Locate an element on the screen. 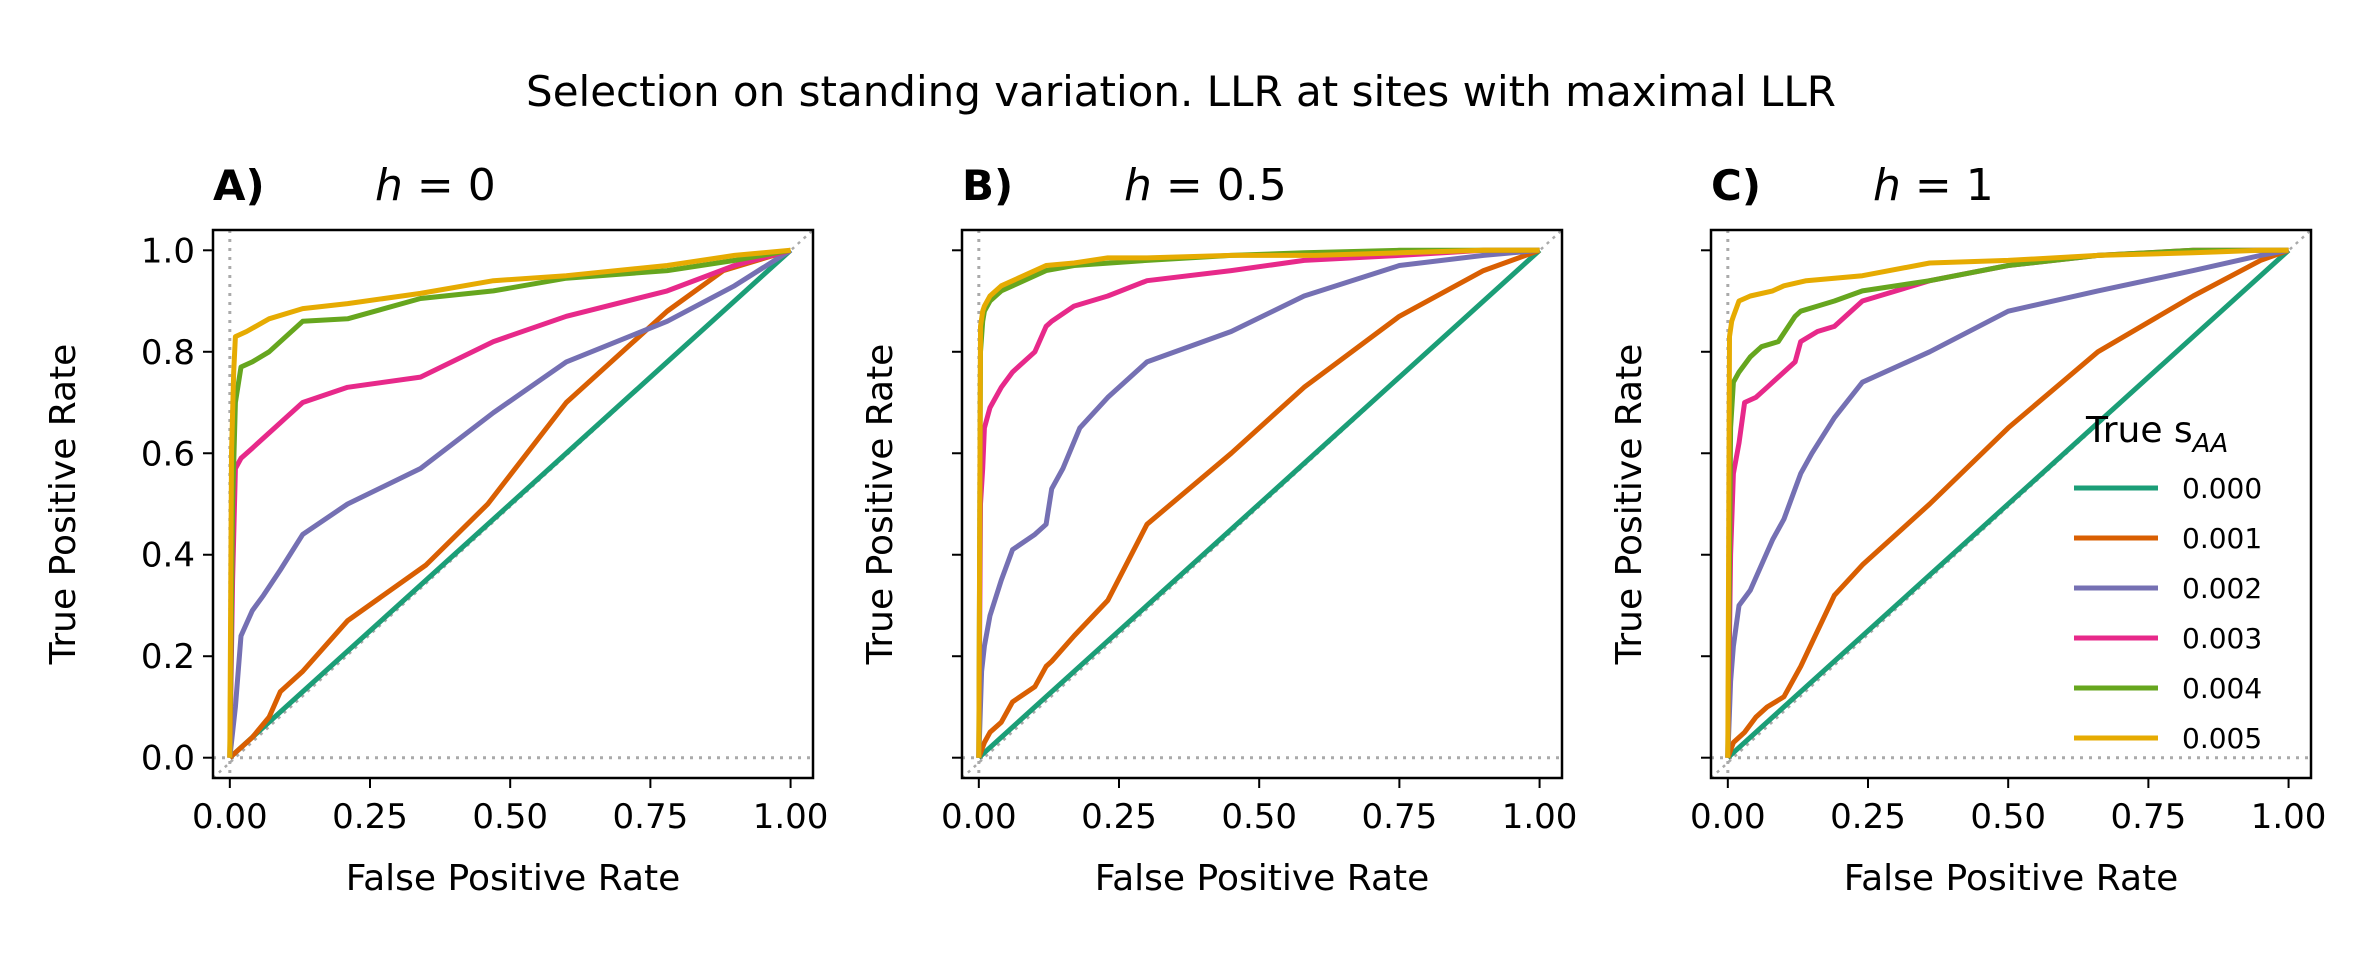 The width and height of the screenshot is (2362, 962). panel-title: h = 1 is located at coordinates (1933, 185).